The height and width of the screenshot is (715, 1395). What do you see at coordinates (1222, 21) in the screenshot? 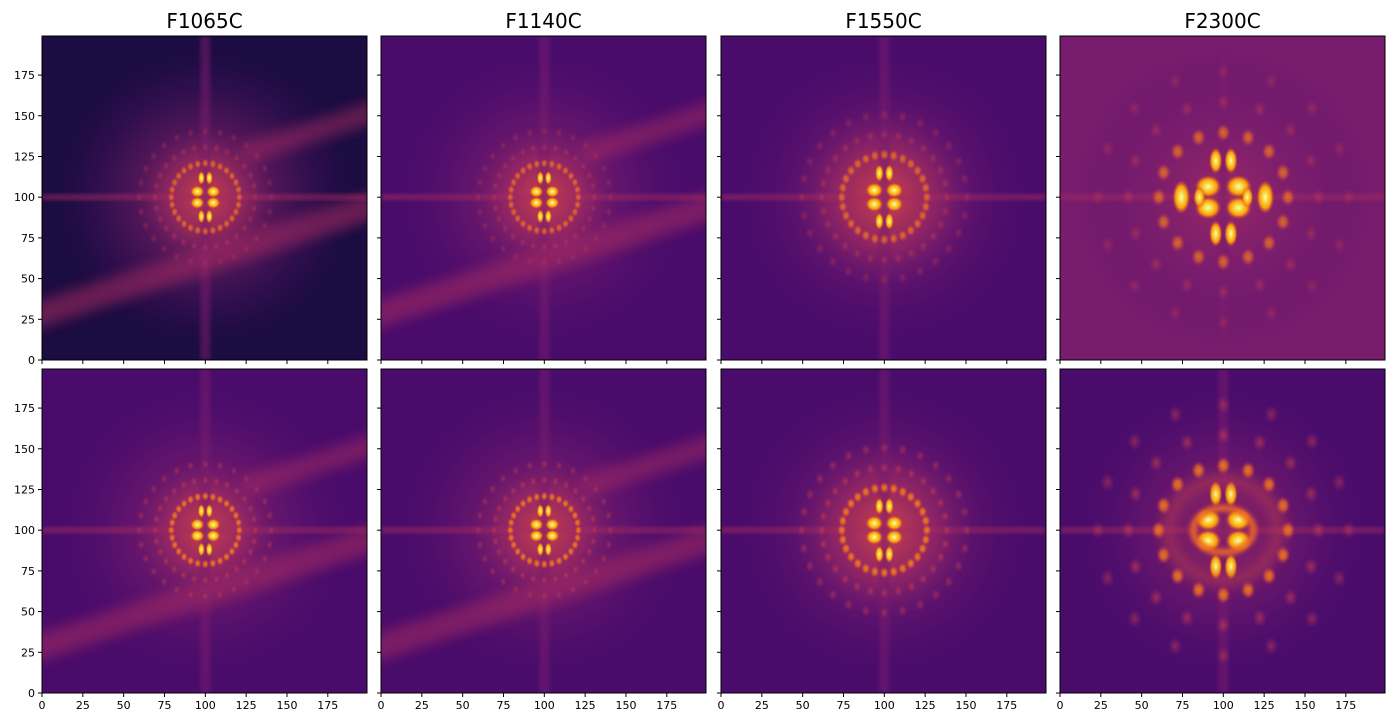
I see `panel-title: F2300C` at bounding box center [1222, 21].